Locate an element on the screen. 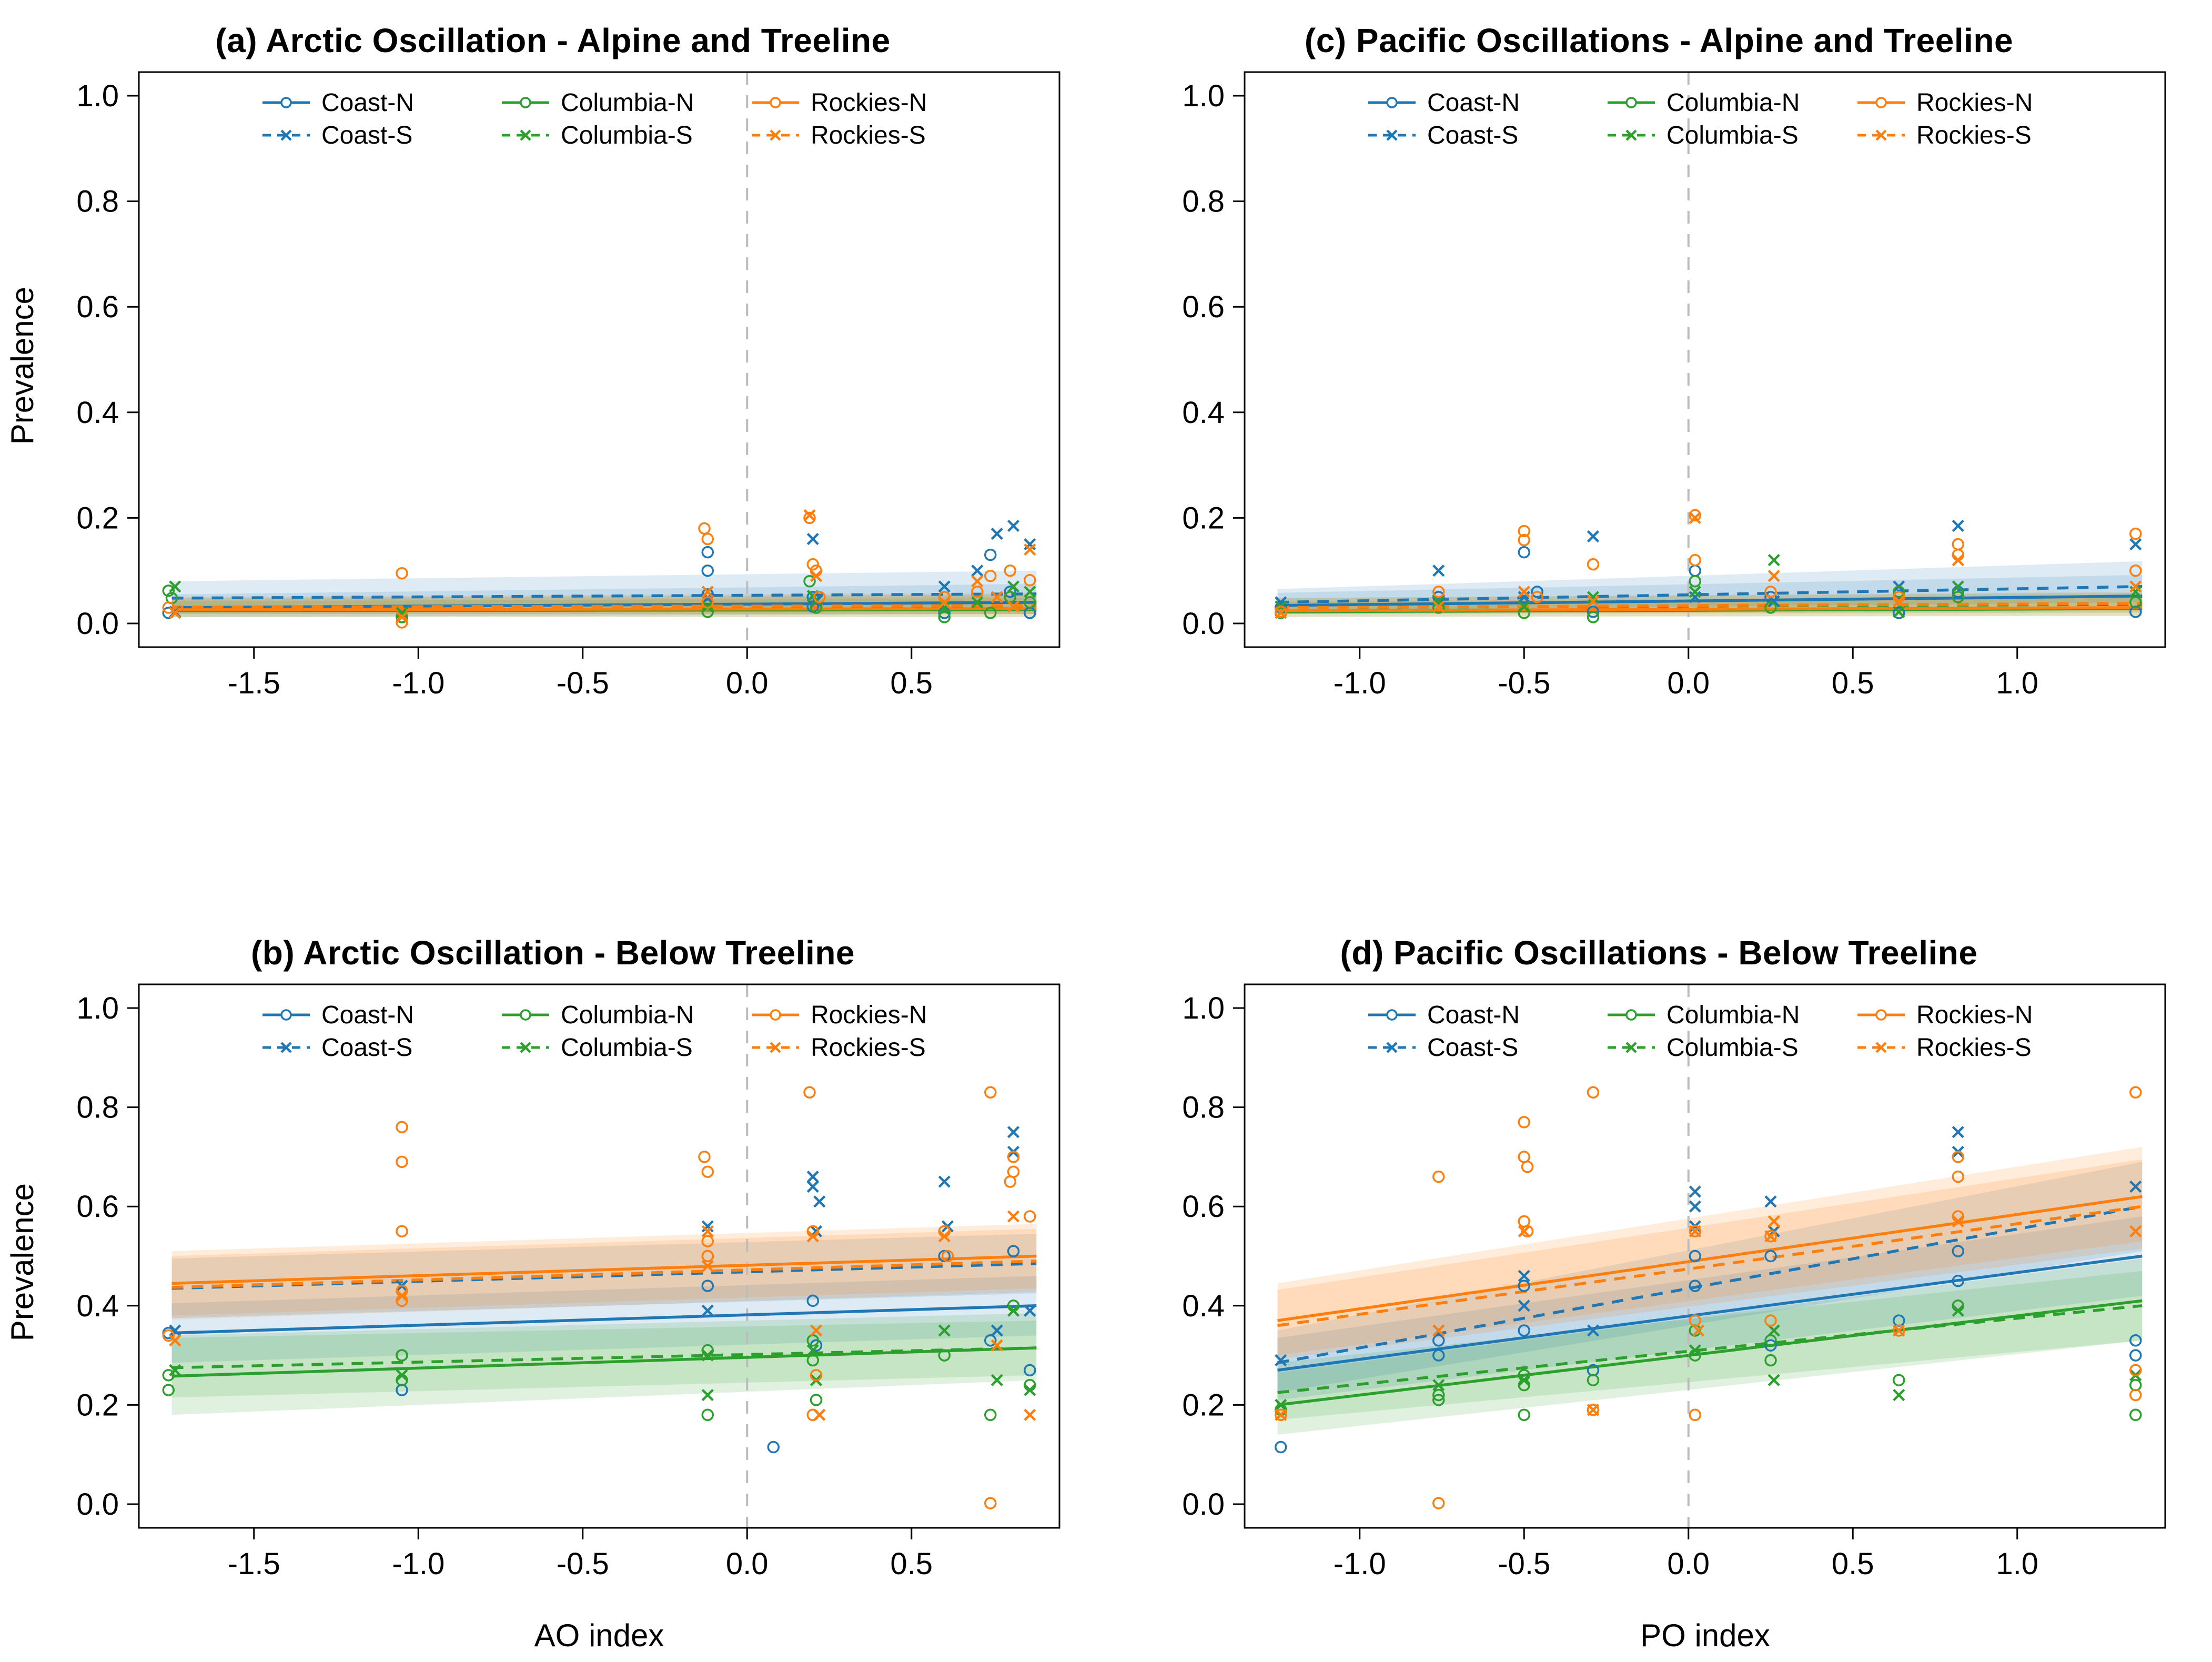 The height and width of the screenshot is (1662, 2212). trend-lines is located at coordinates (1710, 1301).